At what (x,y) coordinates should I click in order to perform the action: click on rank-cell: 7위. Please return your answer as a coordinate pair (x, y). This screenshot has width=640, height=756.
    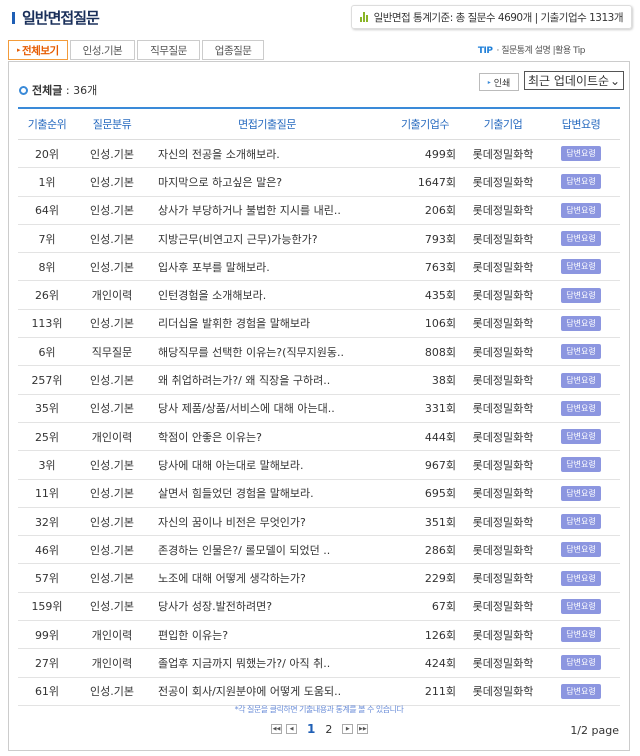
    Looking at the image, I should click on (47, 239).